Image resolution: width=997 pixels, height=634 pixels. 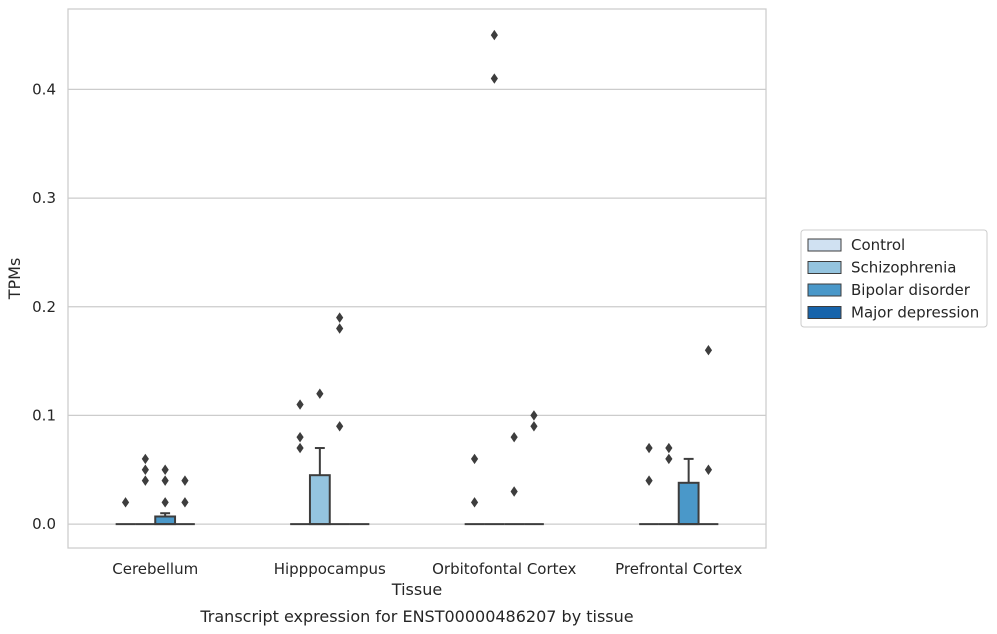 What do you see at coordinates (678, 569) in the screenshot?
I see `x-tick-label: Prefrontal Cortex` at bounding box center [678, 569].